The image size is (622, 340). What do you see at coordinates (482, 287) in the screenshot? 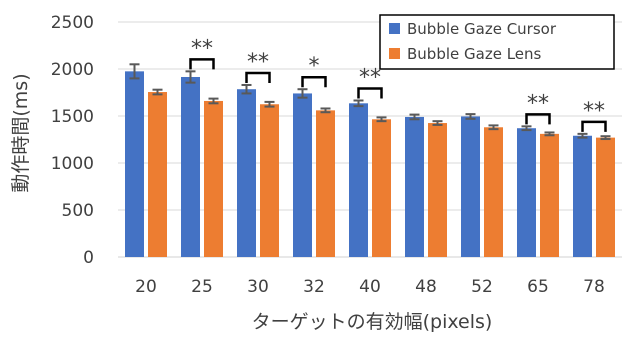
I see `x-tick-label: 52` at bounding box center [482, 287].